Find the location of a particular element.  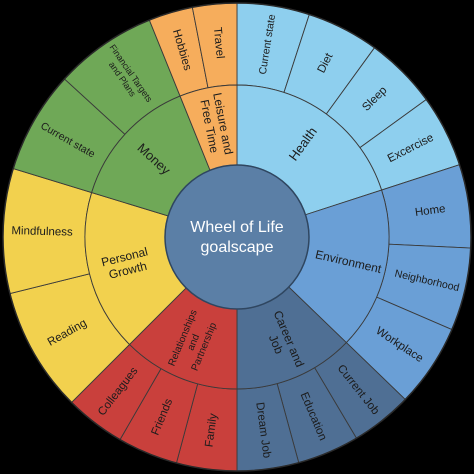

sector-label-personal-growth: PersonalGrowth is located at coordinates (126, 264).